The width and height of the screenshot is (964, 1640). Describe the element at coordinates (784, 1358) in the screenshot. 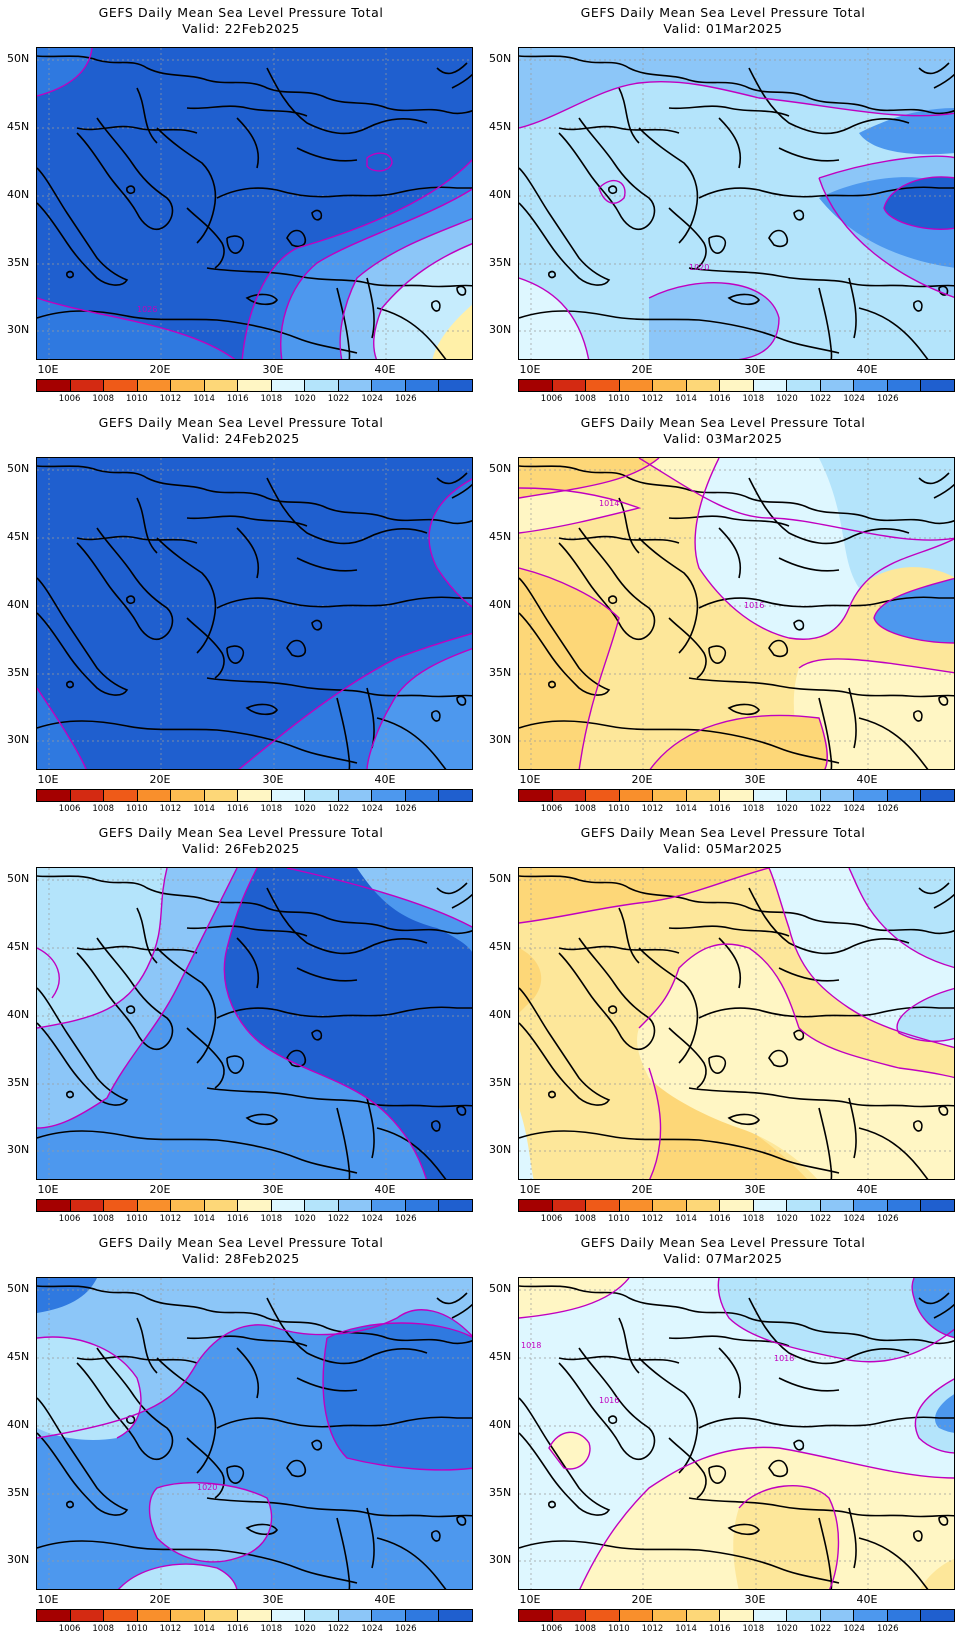

I see `isobar-label: 1018` at that location.